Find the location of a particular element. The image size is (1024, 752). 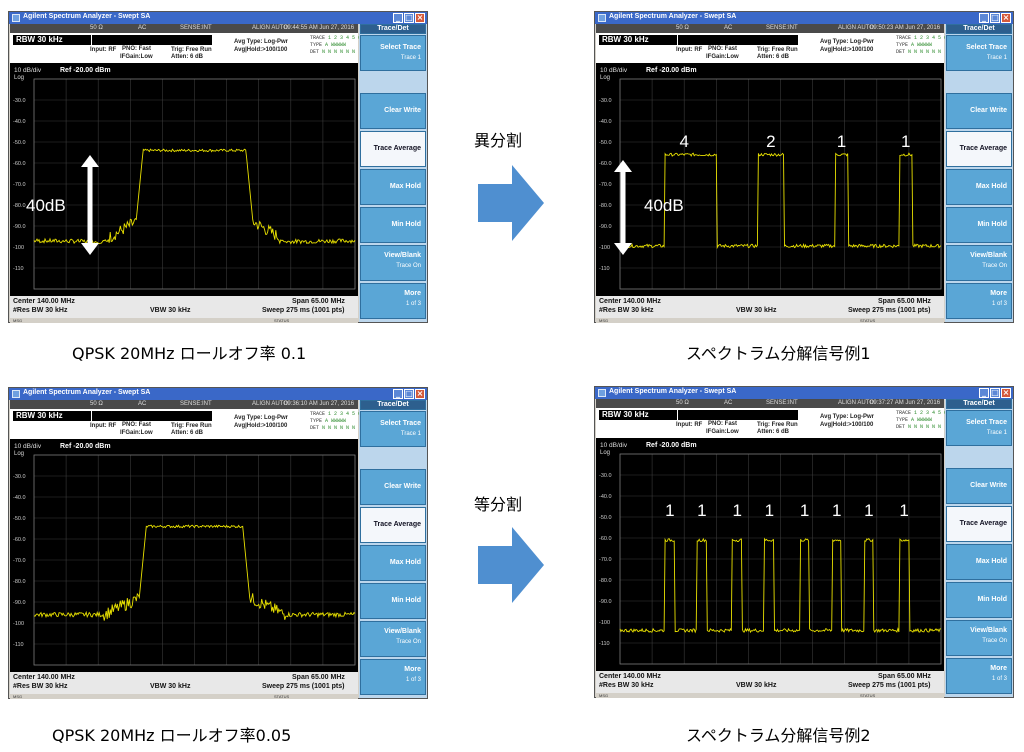

y-tick-label: -100 is located at coordinates (604, 248).